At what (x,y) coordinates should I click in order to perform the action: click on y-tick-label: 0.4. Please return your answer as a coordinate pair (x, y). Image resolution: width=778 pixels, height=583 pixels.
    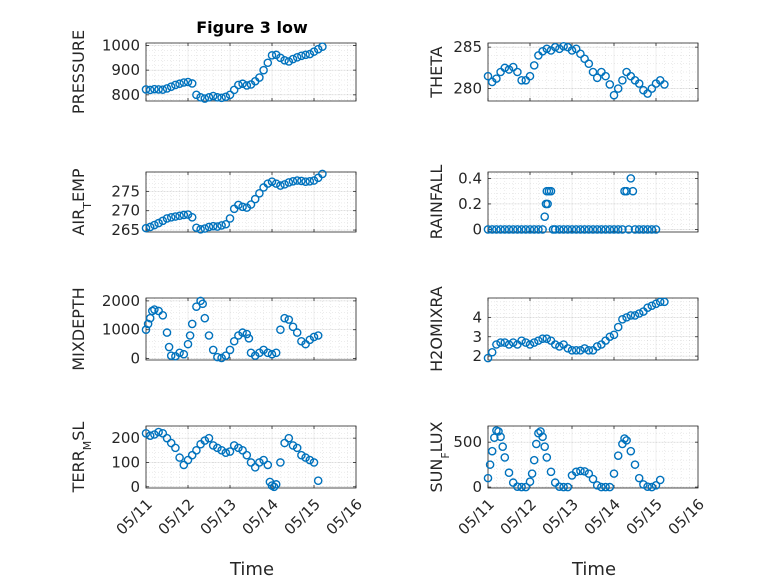
    Looking at the image, I should click on (470, 178).